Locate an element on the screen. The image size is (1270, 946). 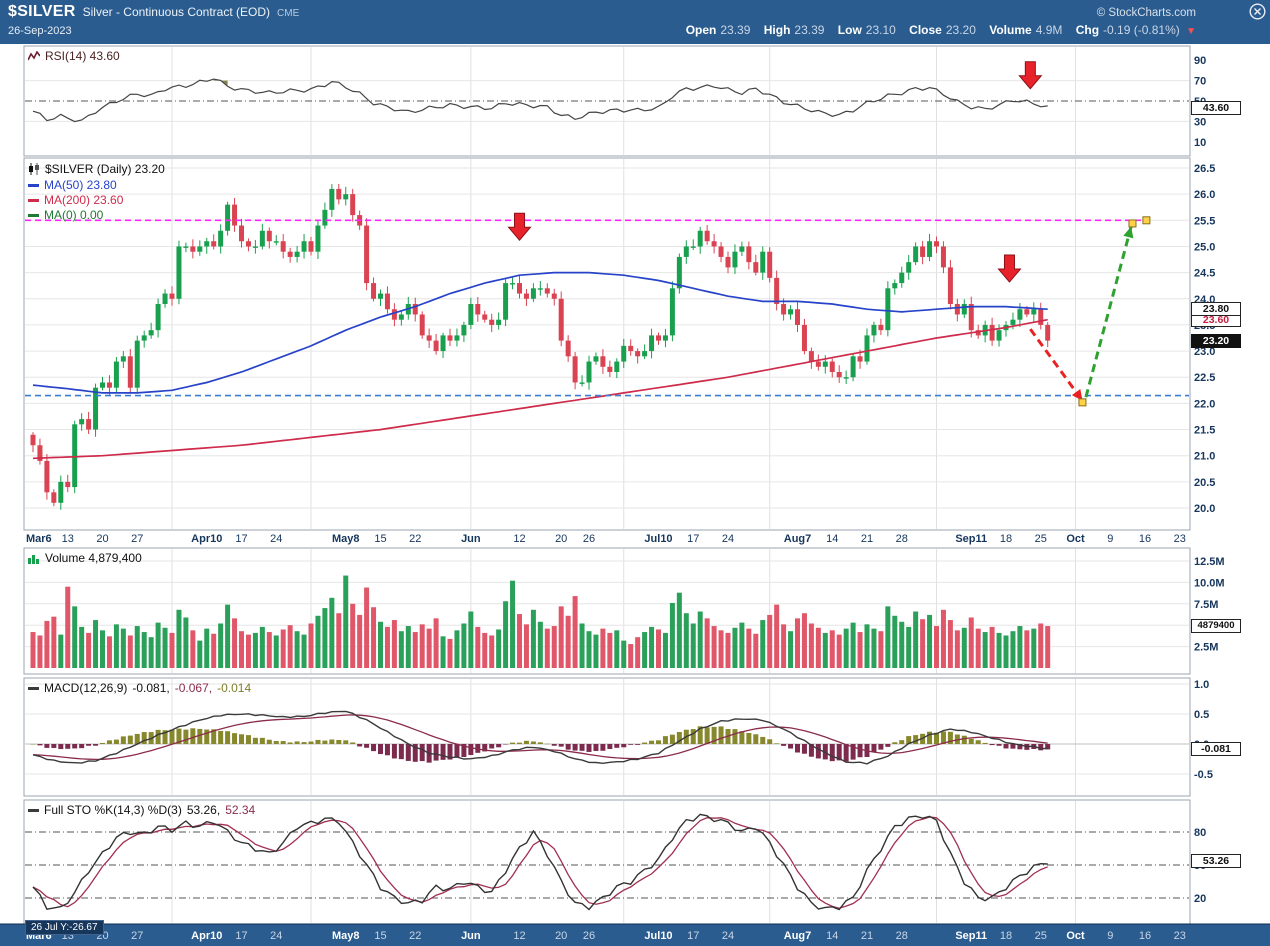
low-value: 23.10 is located at coordinates (880, 30).